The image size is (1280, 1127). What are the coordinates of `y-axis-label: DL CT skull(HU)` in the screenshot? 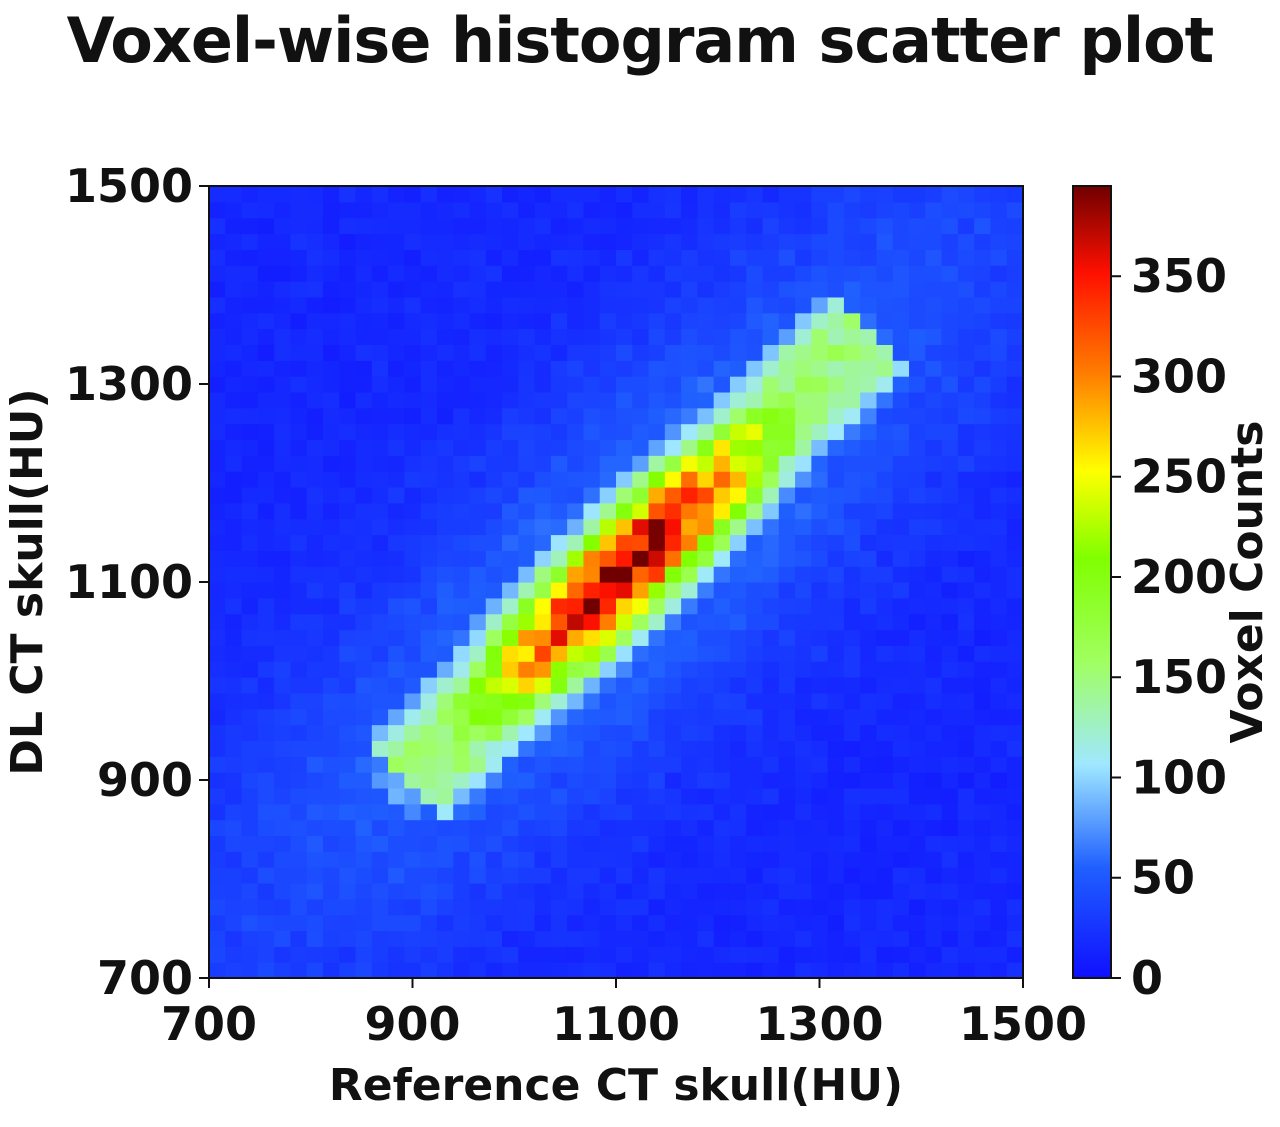 It's located at (27, 581).